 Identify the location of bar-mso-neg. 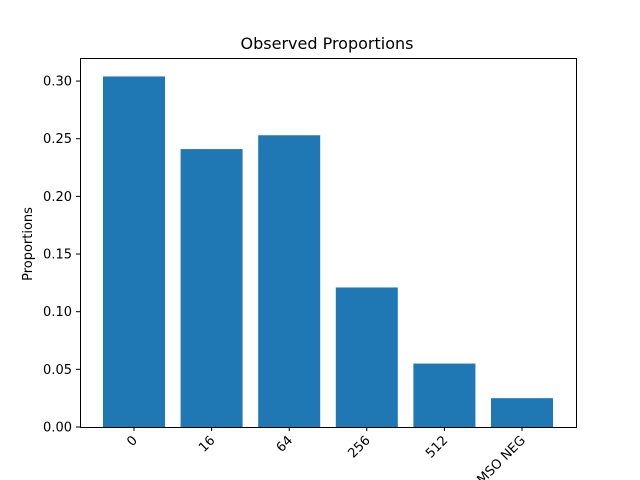
(522, 412).